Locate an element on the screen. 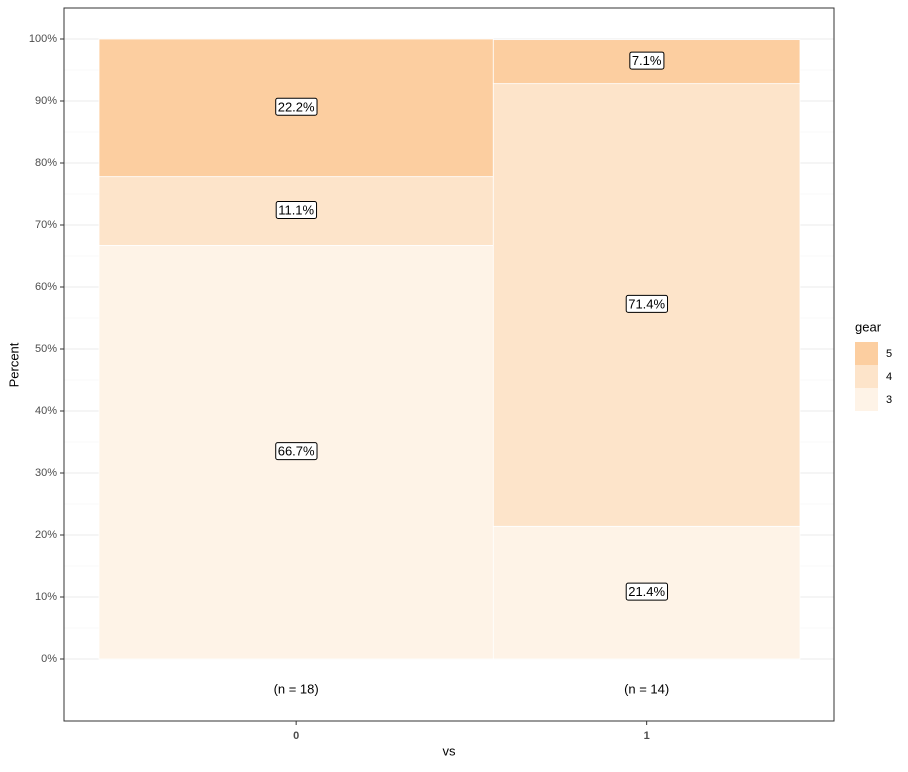 This screenshot has width=908, height=772. value-label: 22.2% is located at coordinates (296, 106).